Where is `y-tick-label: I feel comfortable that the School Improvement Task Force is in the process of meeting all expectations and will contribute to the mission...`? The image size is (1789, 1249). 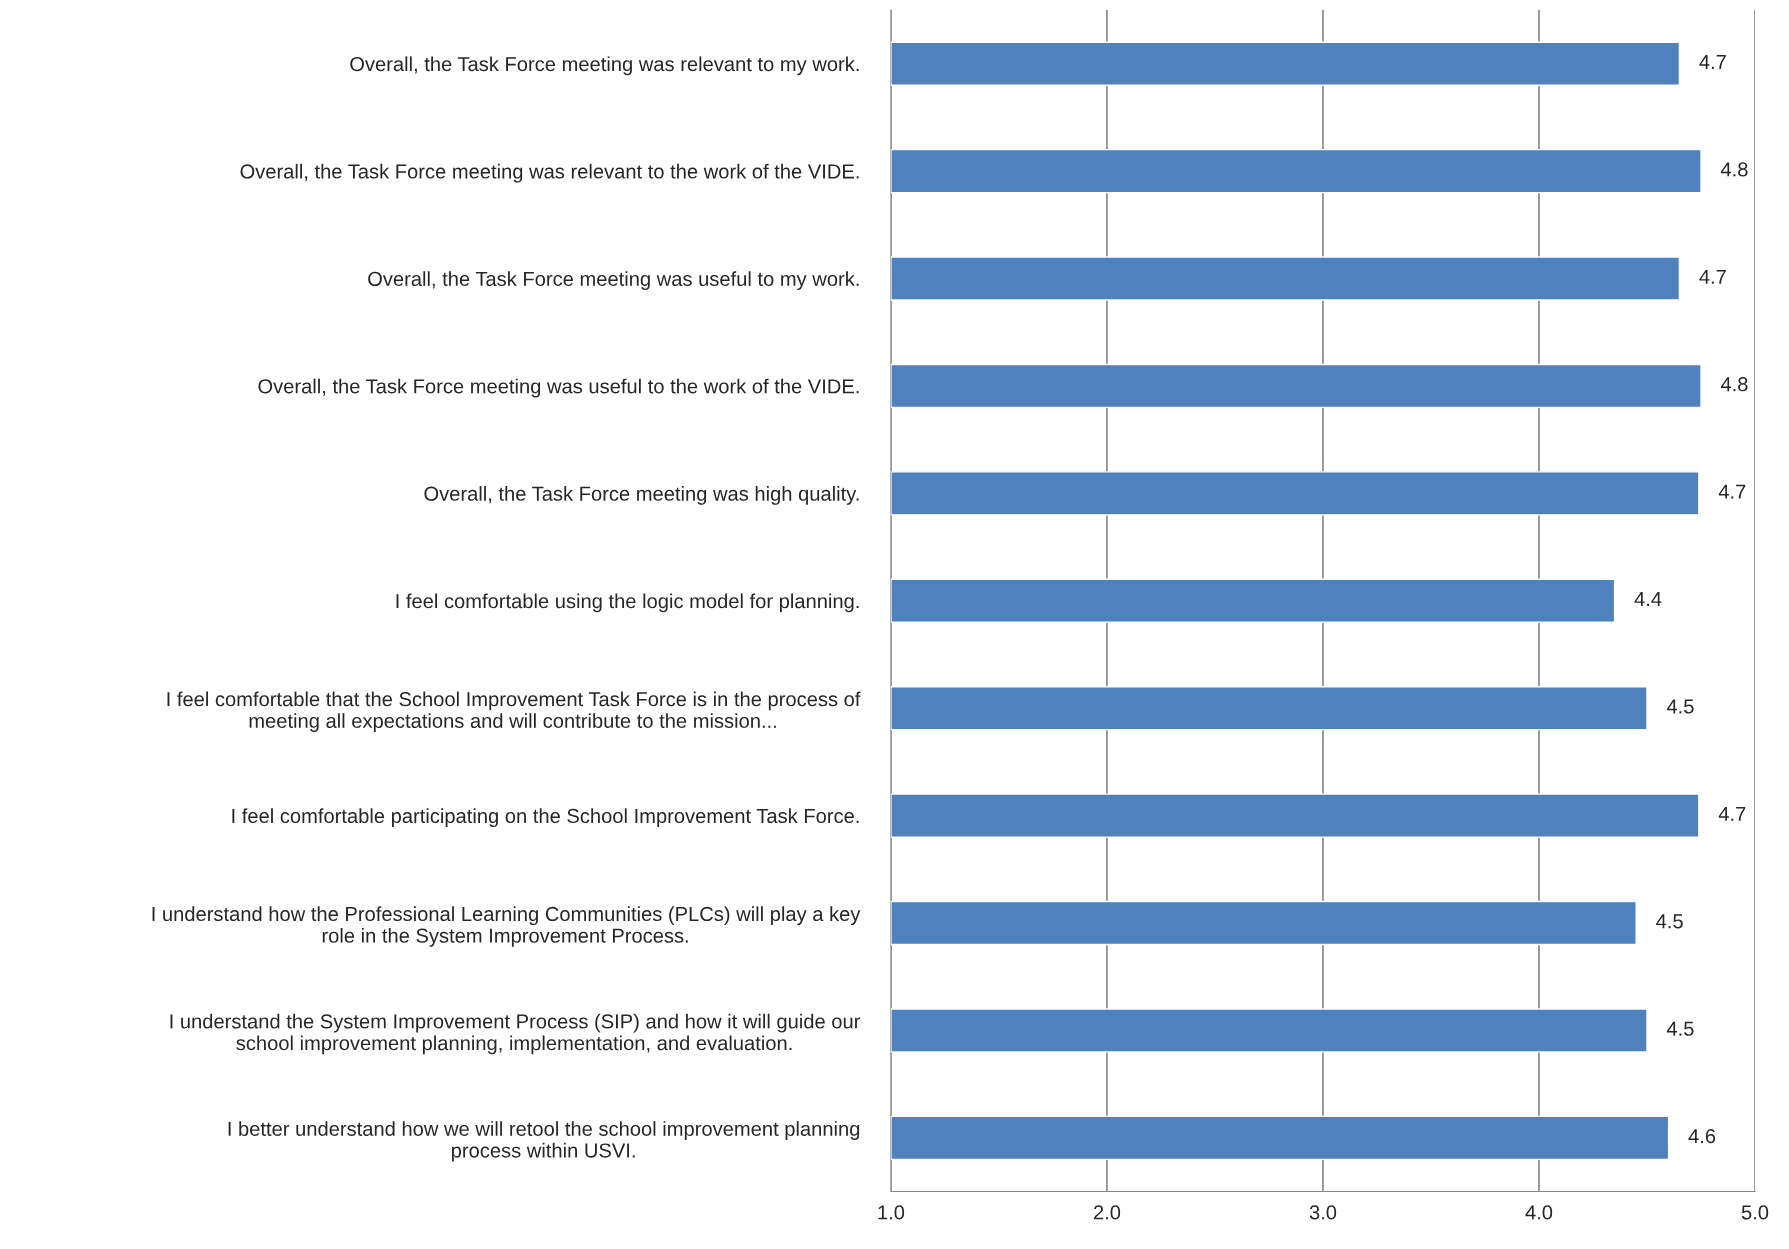
y-tick-label: I feel comfortable that the School Improvement Task Force is in the process of meeting all expectations and will contribute to the mission... is located at coordinates (514, 711).